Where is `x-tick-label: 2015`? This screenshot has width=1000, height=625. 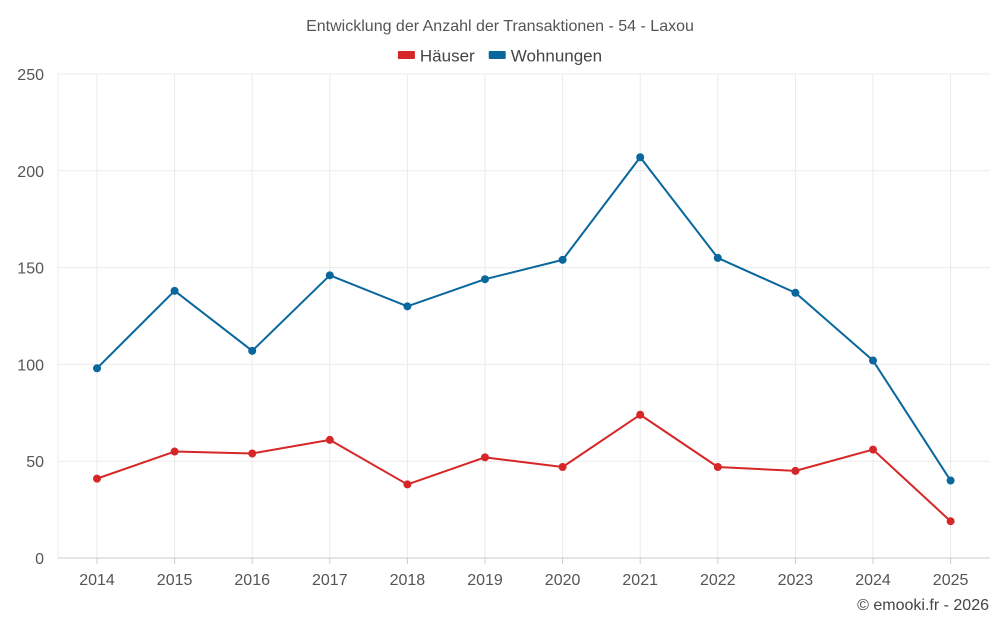
x-tick-label: 2015 is located at coordinates (175, 580).